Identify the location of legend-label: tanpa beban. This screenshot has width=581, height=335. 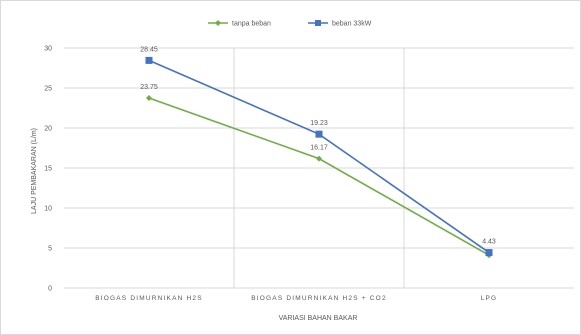
(251, 24).